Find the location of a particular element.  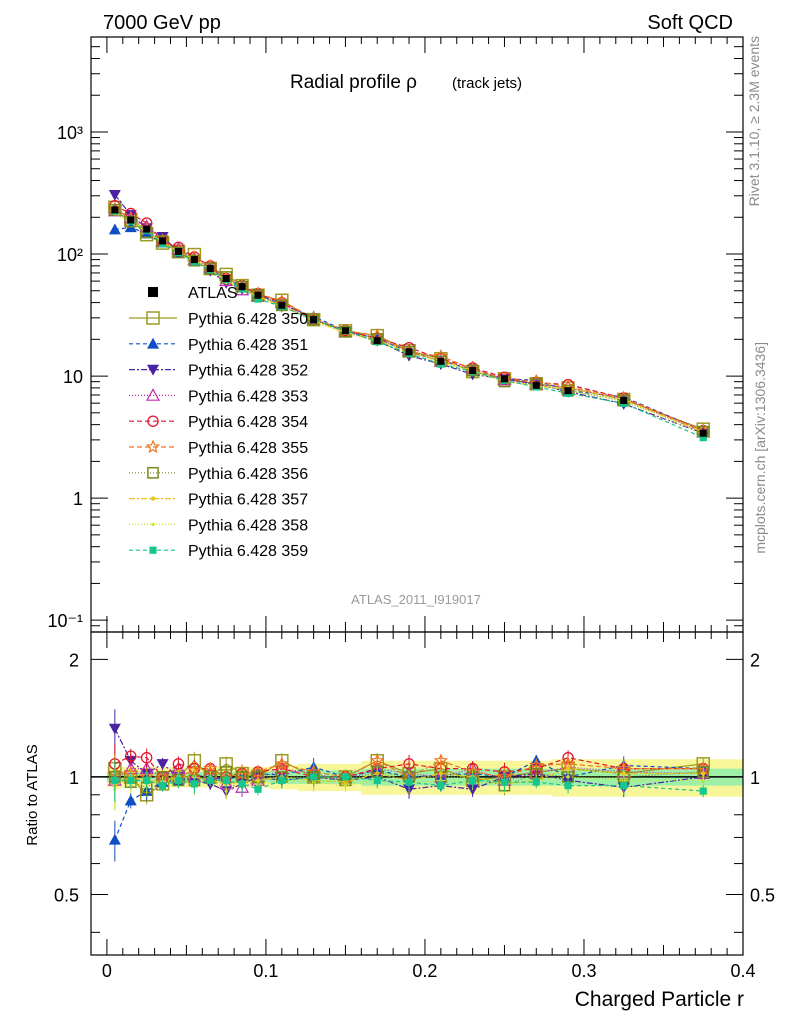

legend-marker-data is located at coordinates (153, 292).